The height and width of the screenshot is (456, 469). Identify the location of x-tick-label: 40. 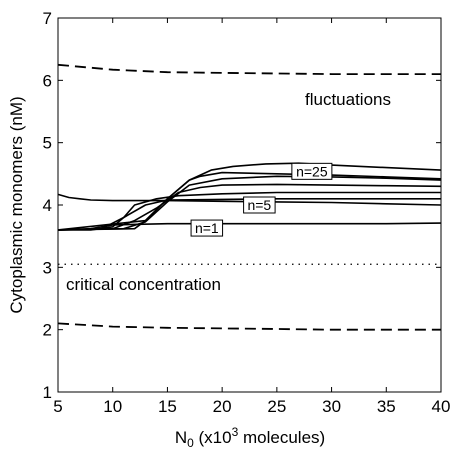
(441, 406).